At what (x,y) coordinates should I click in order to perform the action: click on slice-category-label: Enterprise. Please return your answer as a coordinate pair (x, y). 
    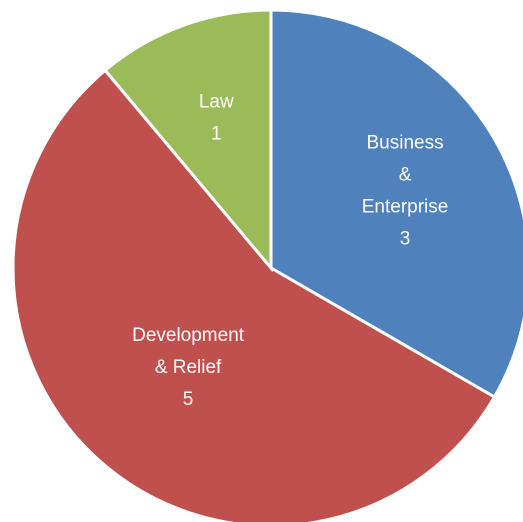
    Looking at the image, I should click on (405, 207).